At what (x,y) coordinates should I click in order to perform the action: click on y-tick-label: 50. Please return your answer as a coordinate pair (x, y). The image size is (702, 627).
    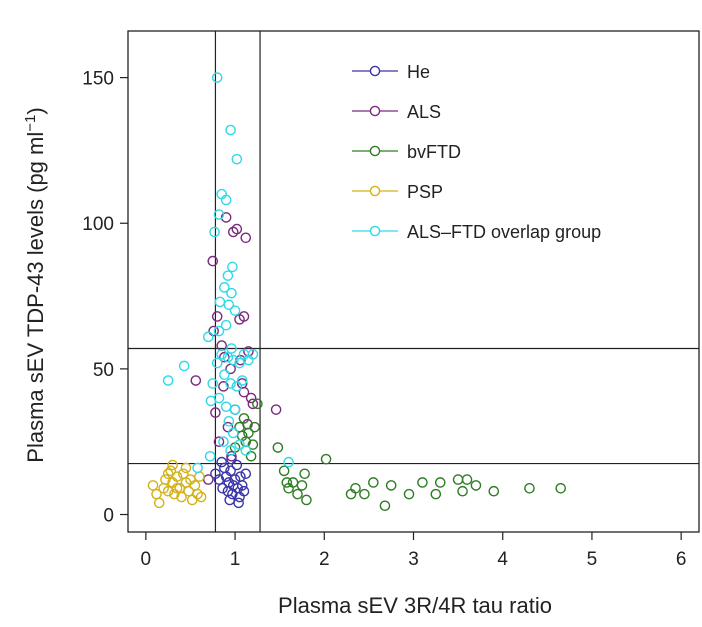
    Looking at the image, I should click on (103, 370).